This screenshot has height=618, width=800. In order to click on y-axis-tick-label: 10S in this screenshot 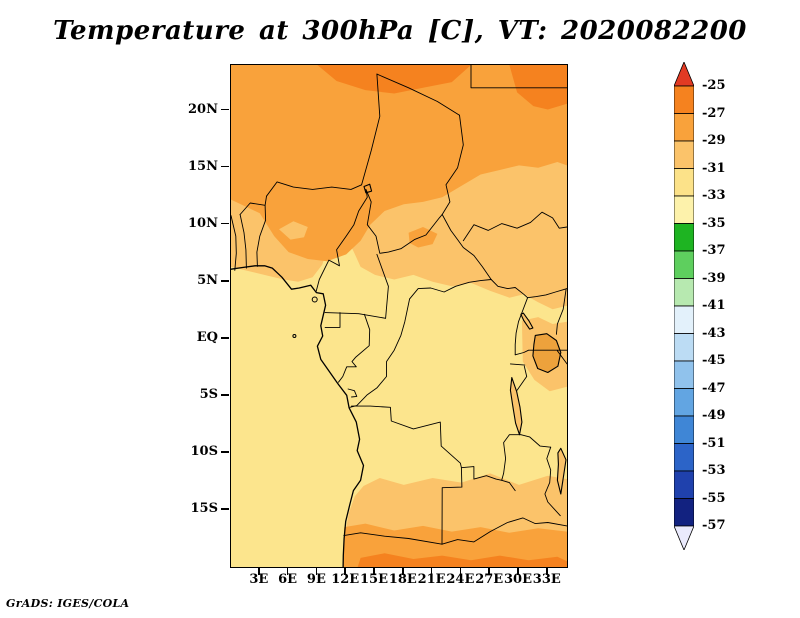, I will do `click(204, 451)`.